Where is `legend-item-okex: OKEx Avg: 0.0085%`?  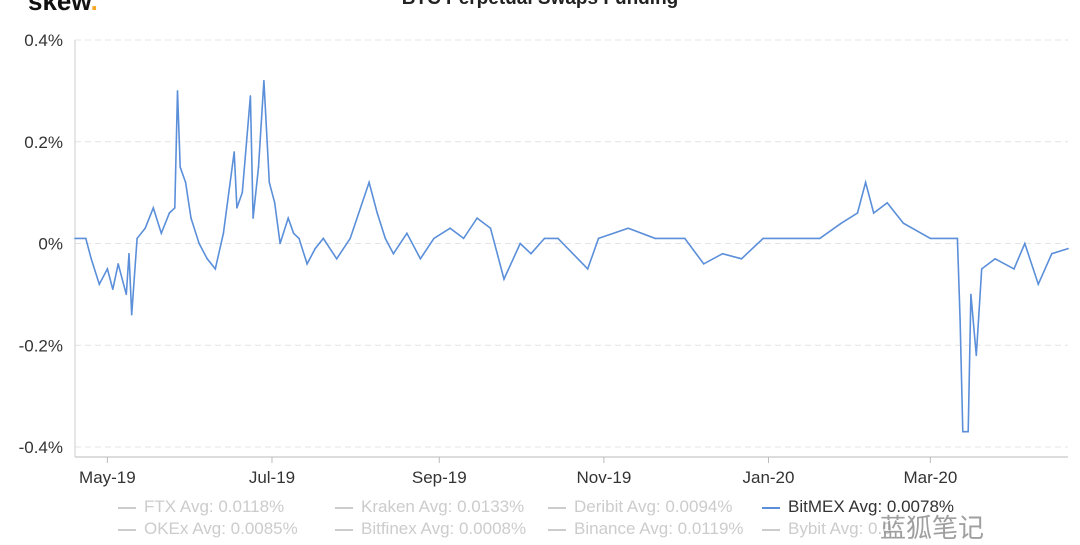 legend-item-okex: OKEx Avg: 0.0085% is located at coordinates (208, 529).